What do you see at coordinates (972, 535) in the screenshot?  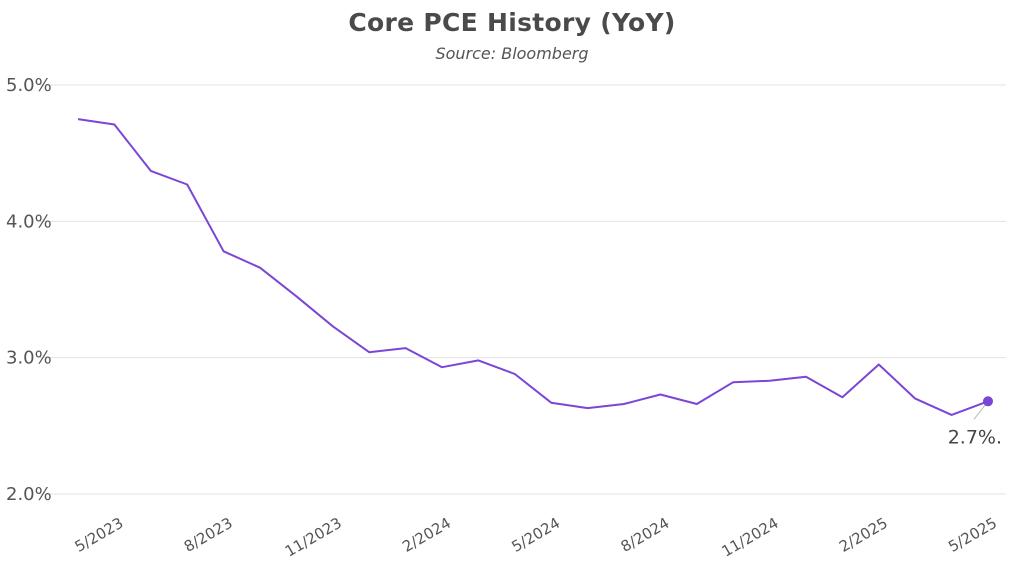 I see `x-tick-label: 5/2025` at bounding box center [972, 535].